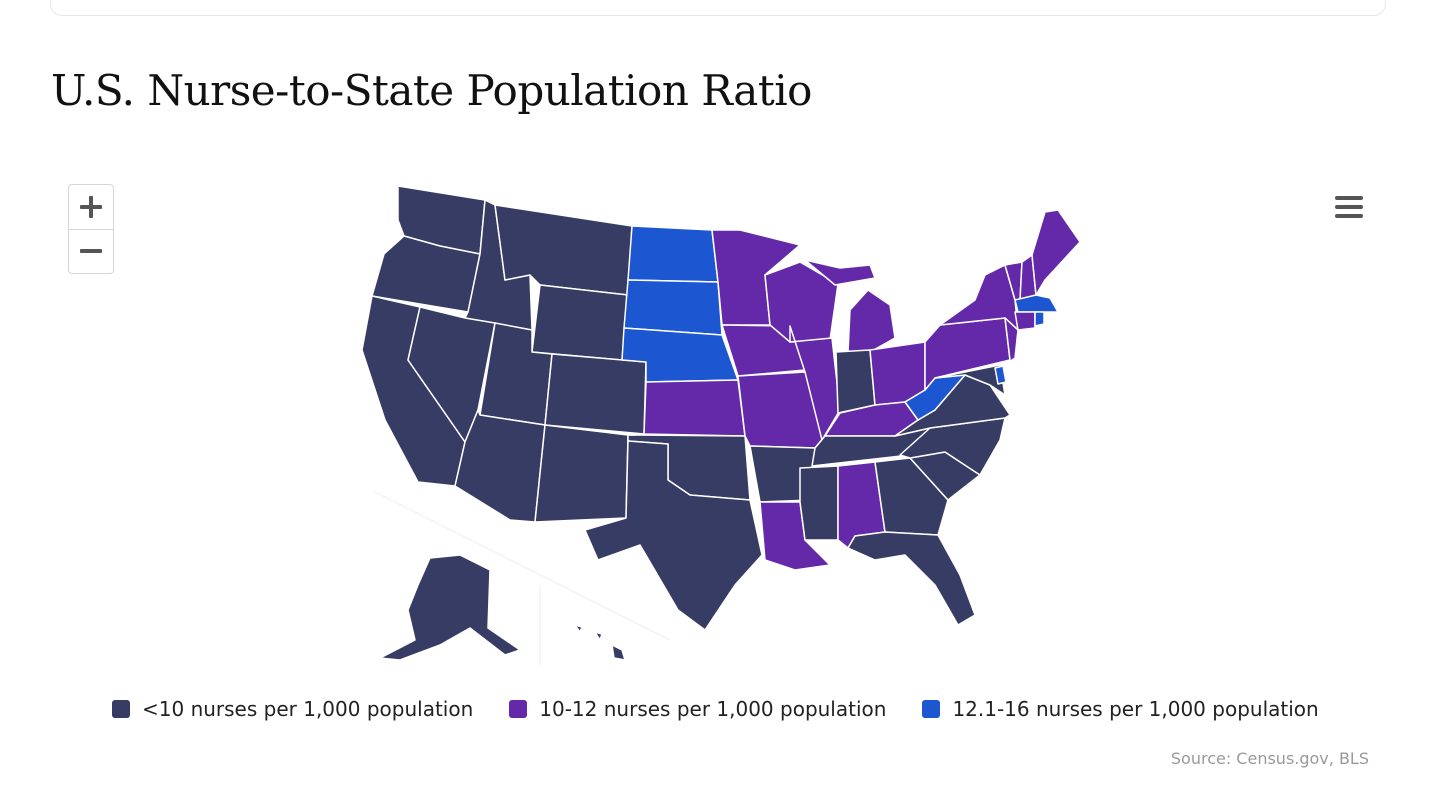 The height and width of the screenshot is (808, 1456). What do you see at coordinates (450, 607) in the screenshot?
I see `state-ak` at bounding box center [450, 607].